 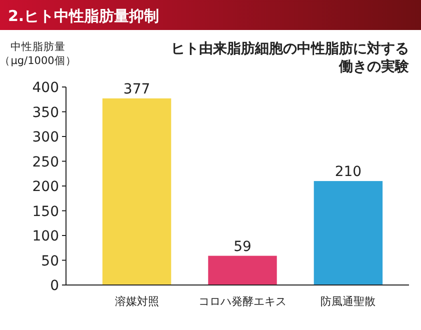 I want to click on y-tick-label: 300, so click(x=45, y=138).